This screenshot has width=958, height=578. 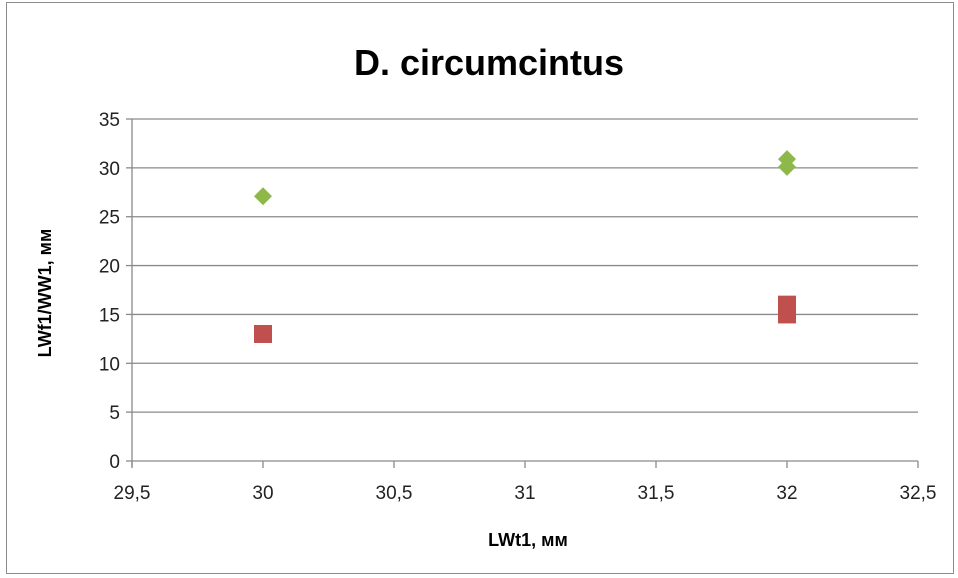 What do you see at coordinates (109, 364) in the screenshot?
I see `y-tick-label: 10` at bounding box center [109, 364].